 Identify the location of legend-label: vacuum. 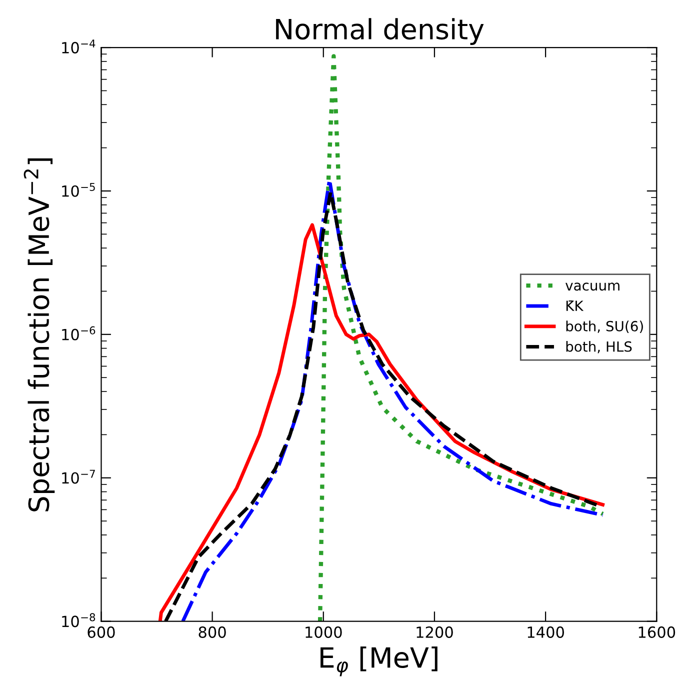
(593, 286).